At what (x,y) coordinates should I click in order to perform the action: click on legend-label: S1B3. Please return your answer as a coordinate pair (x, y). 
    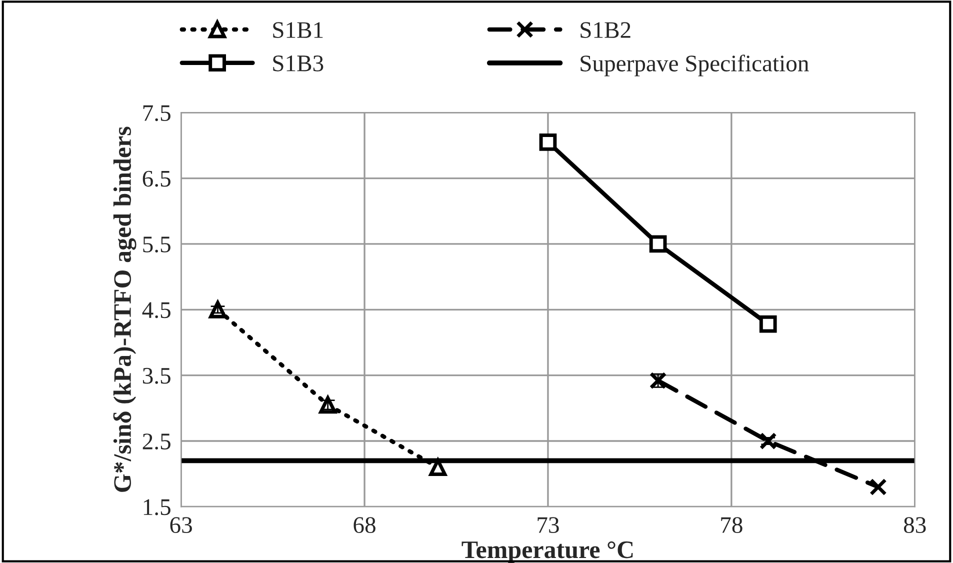
    Looking at the image, I should click on (298, 64).